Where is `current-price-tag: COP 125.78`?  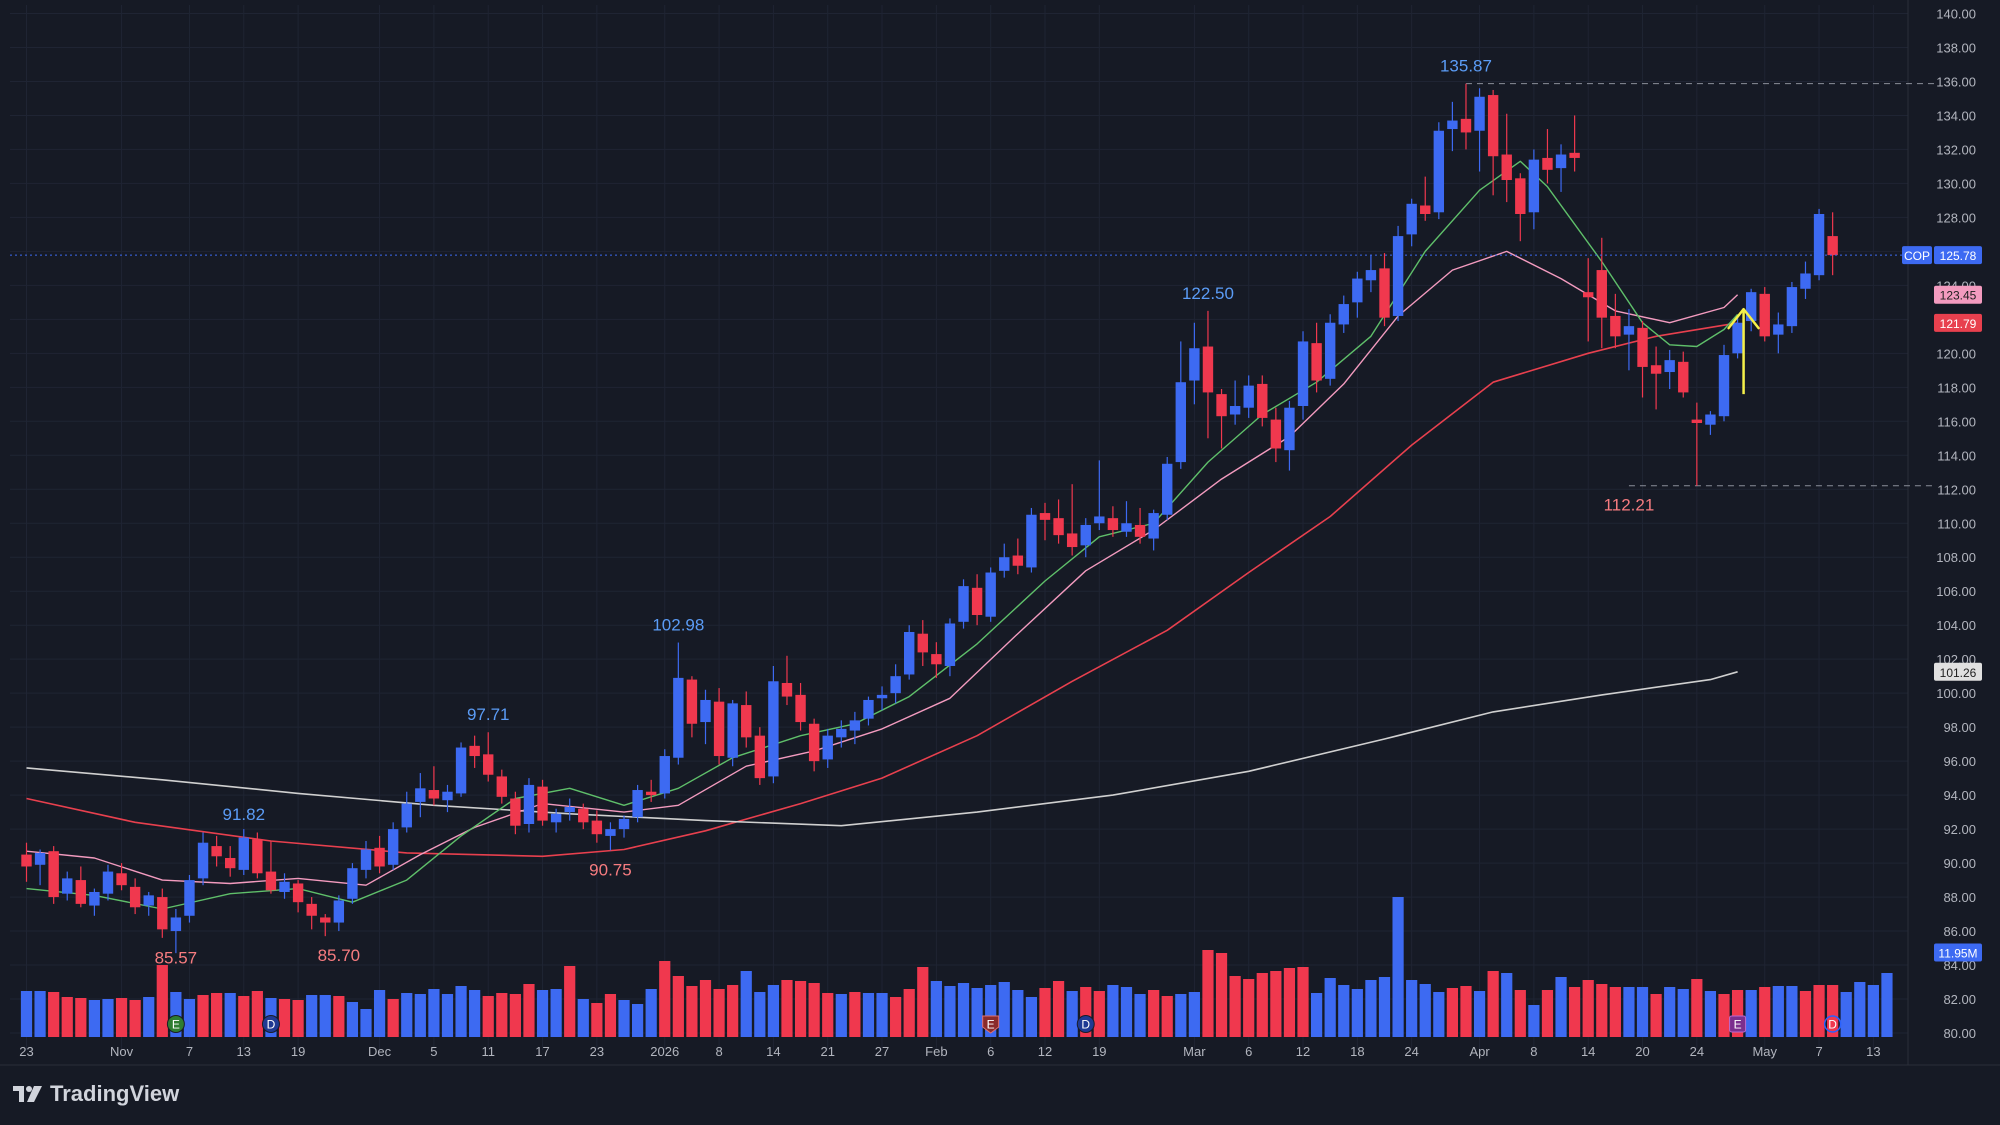 current-price-tag: COP 125.78 is located at coordinates (1942, 255).